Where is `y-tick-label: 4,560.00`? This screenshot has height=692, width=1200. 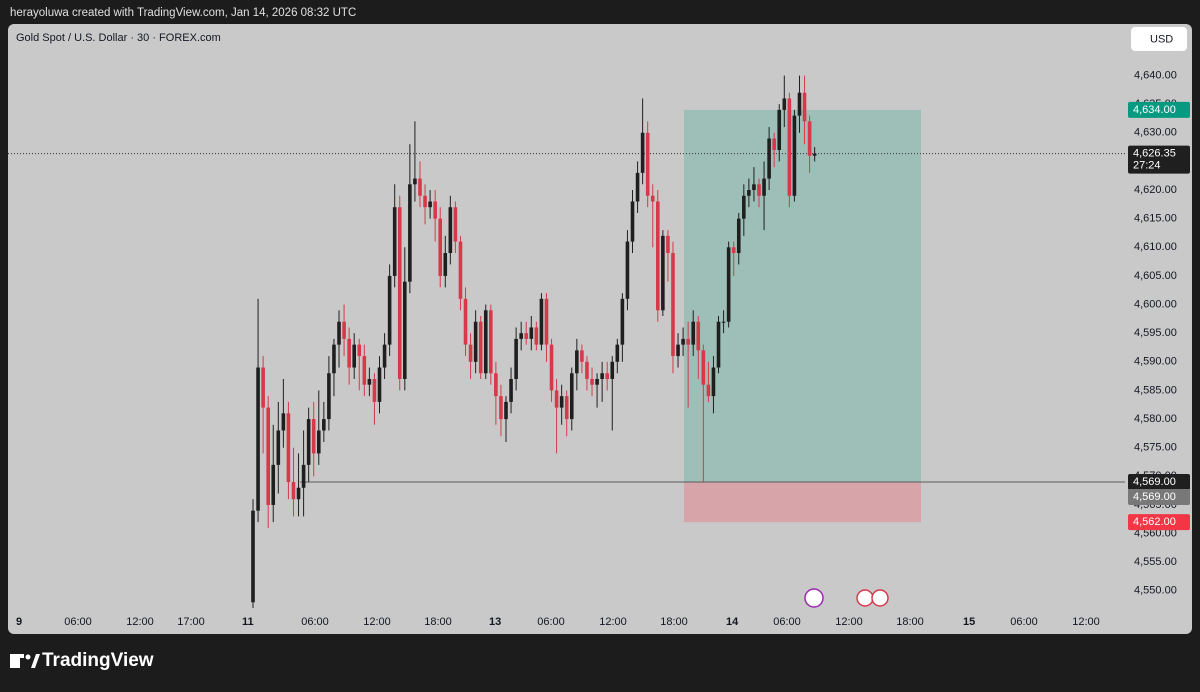
y-tick-label: 4,560.00 is located at coordinates (1155, 533).